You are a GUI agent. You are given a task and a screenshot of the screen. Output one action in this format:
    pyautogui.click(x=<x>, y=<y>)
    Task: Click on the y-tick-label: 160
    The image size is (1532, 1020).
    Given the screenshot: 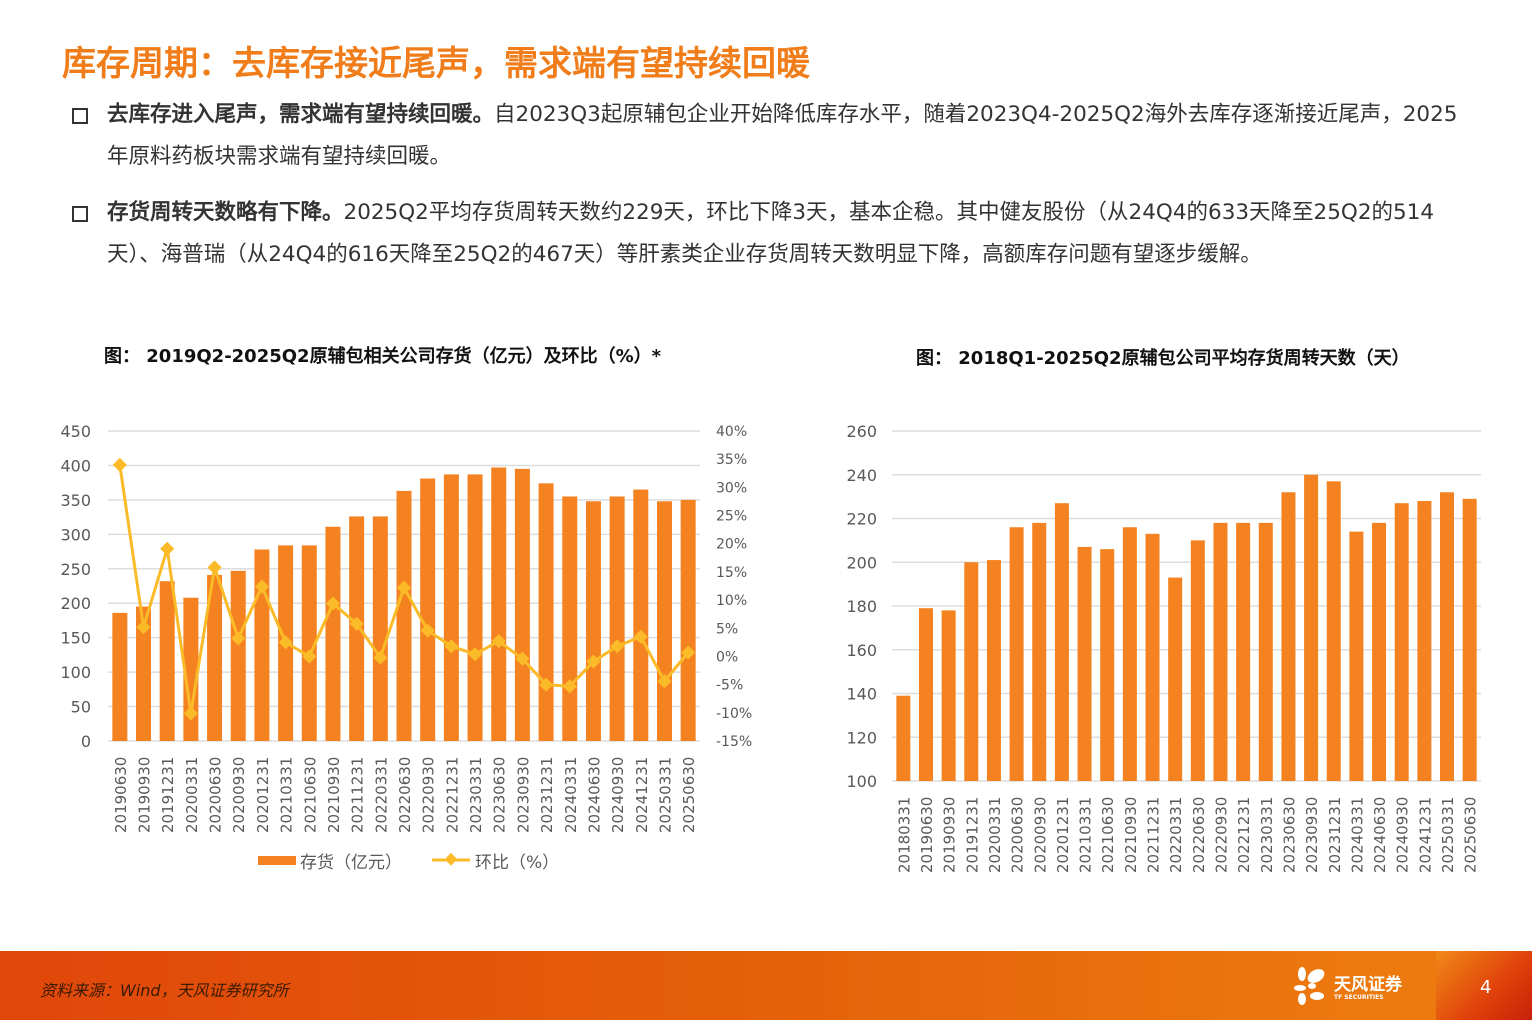 What is the action you would take?
    pyautogui.click(x=861, y=650)
    